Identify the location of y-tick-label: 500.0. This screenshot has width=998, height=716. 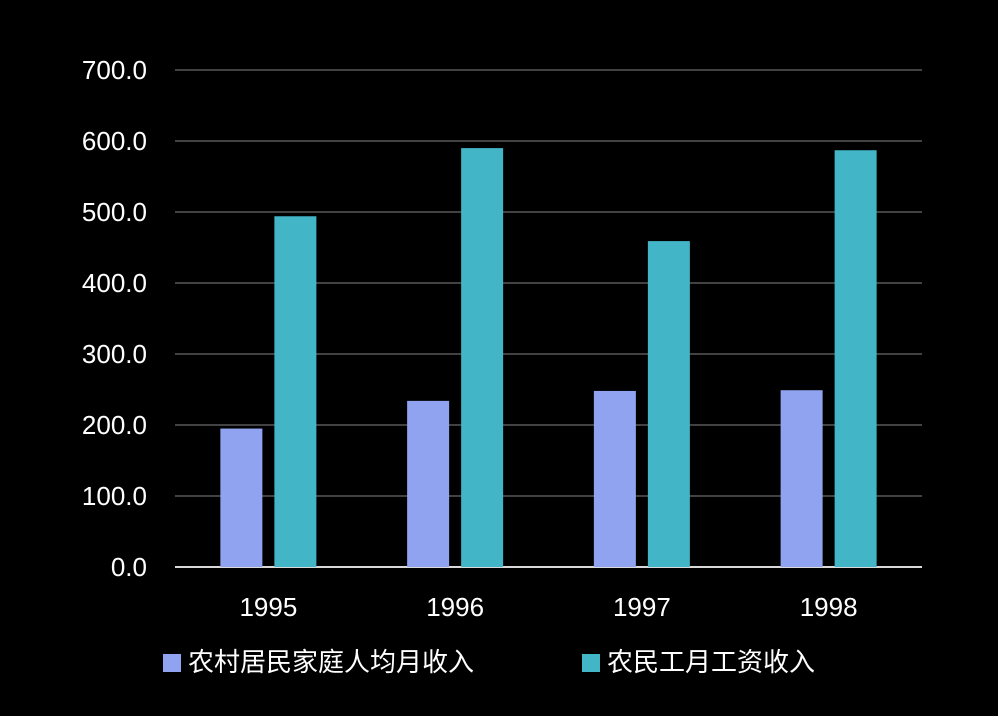
(114, 212).